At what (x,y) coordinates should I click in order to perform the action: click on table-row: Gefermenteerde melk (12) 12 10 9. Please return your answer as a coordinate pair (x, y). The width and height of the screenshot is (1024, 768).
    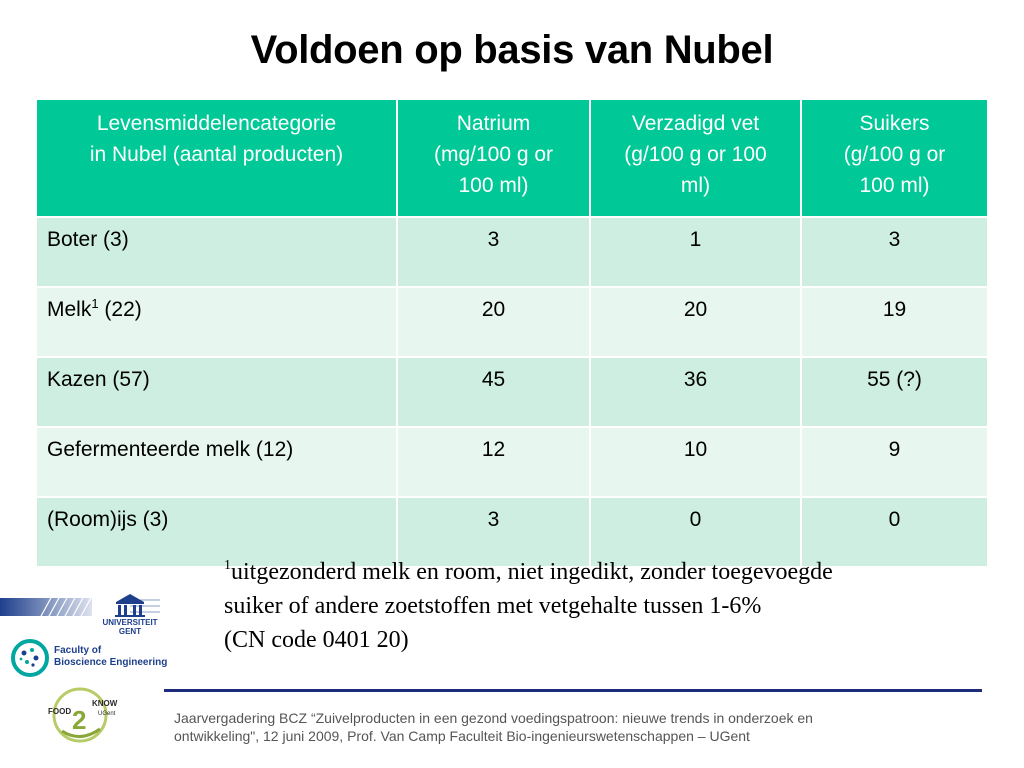
    Looking at the image, I should click on (512, 462).